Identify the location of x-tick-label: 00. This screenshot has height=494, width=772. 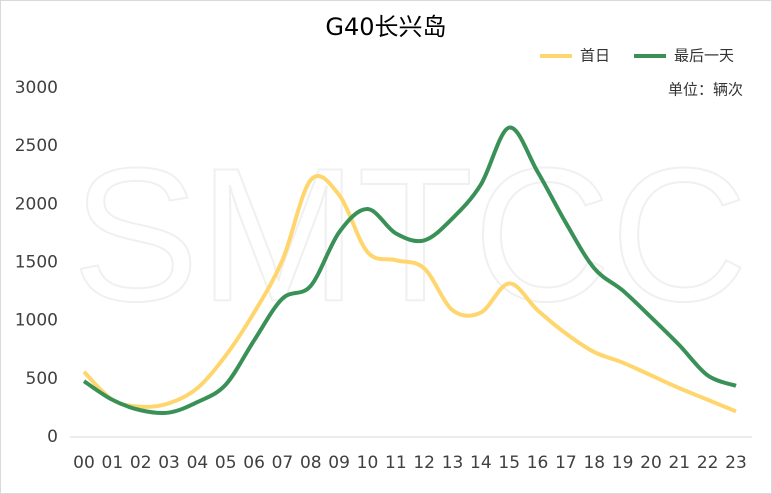
(84, 463).